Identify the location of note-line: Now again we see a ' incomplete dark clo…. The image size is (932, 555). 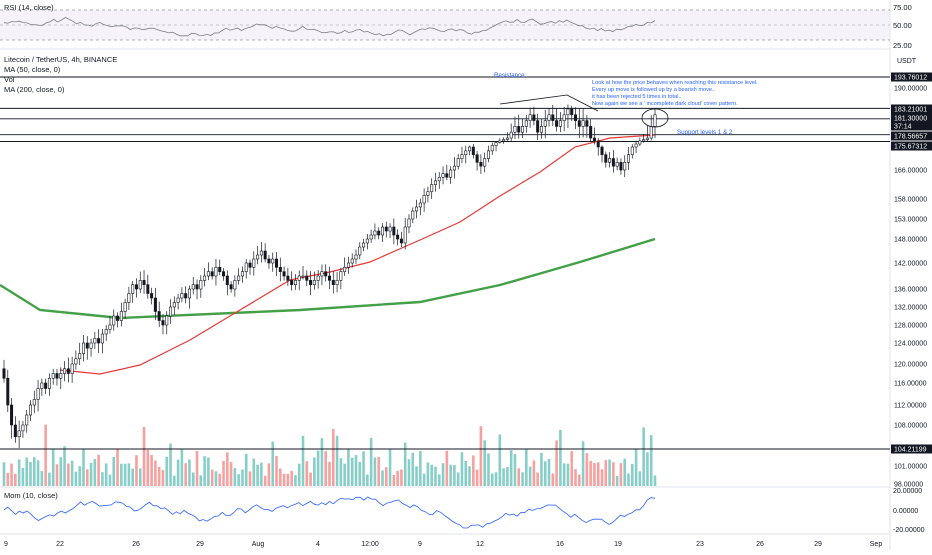
(665, 104).